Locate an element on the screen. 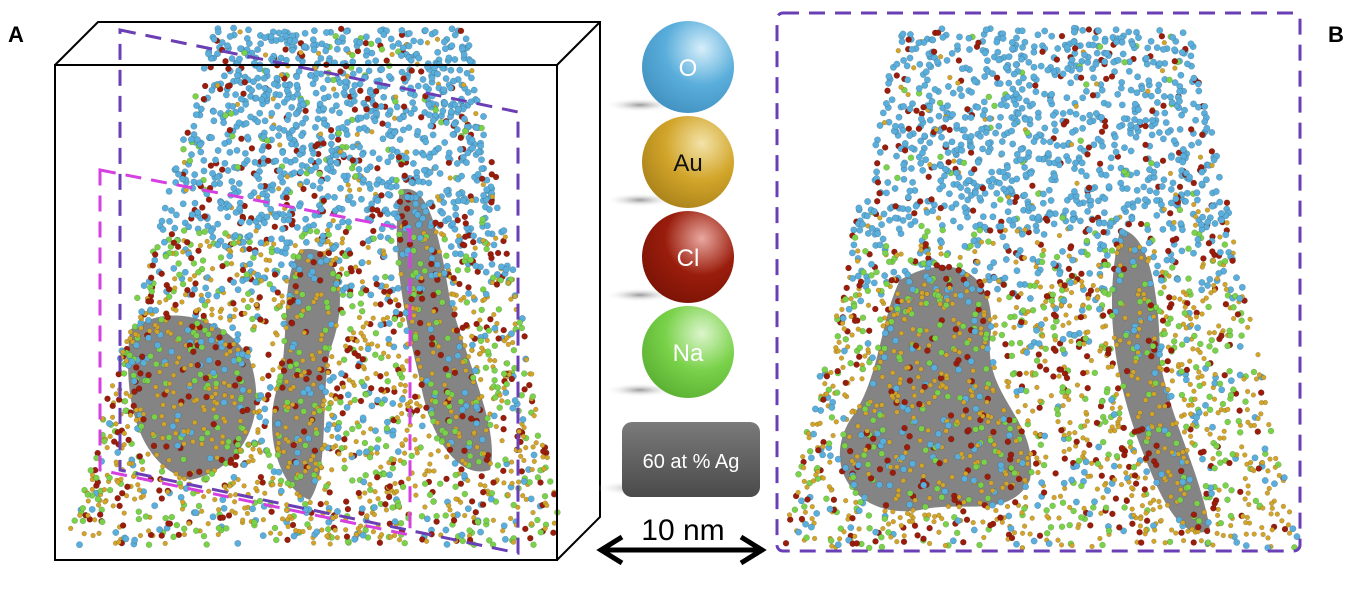 This screenshot has width=1360, height=592. legend-item-na: Na is located at coordinates (669, 352).